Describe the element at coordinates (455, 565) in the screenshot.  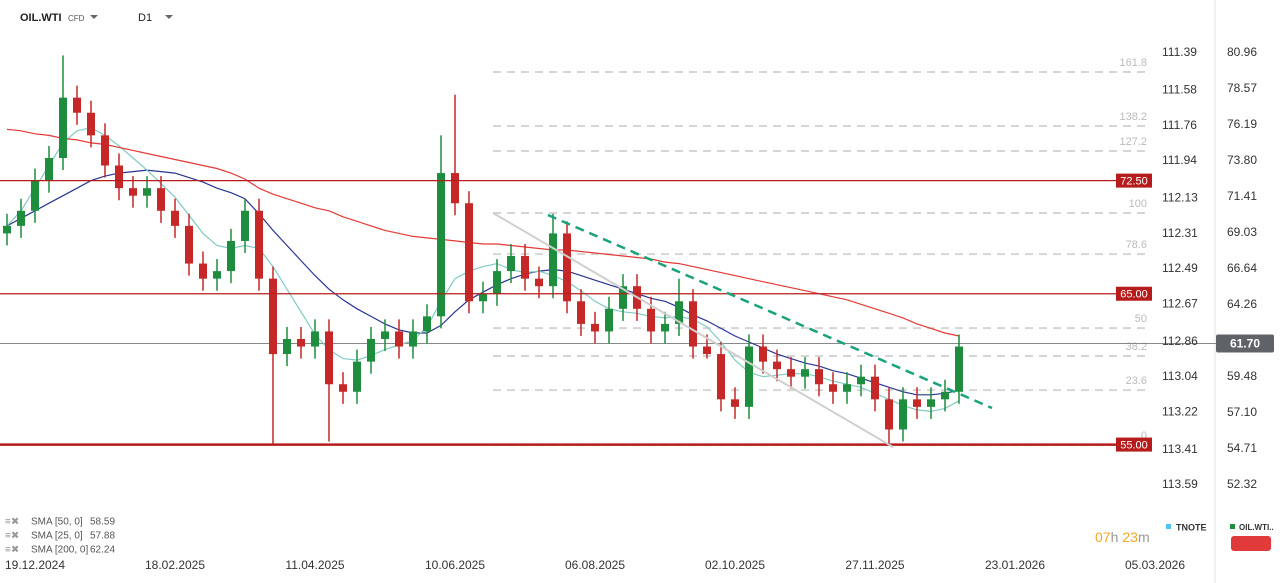
I see `x-tick-label: 10.06.2025` at that location.